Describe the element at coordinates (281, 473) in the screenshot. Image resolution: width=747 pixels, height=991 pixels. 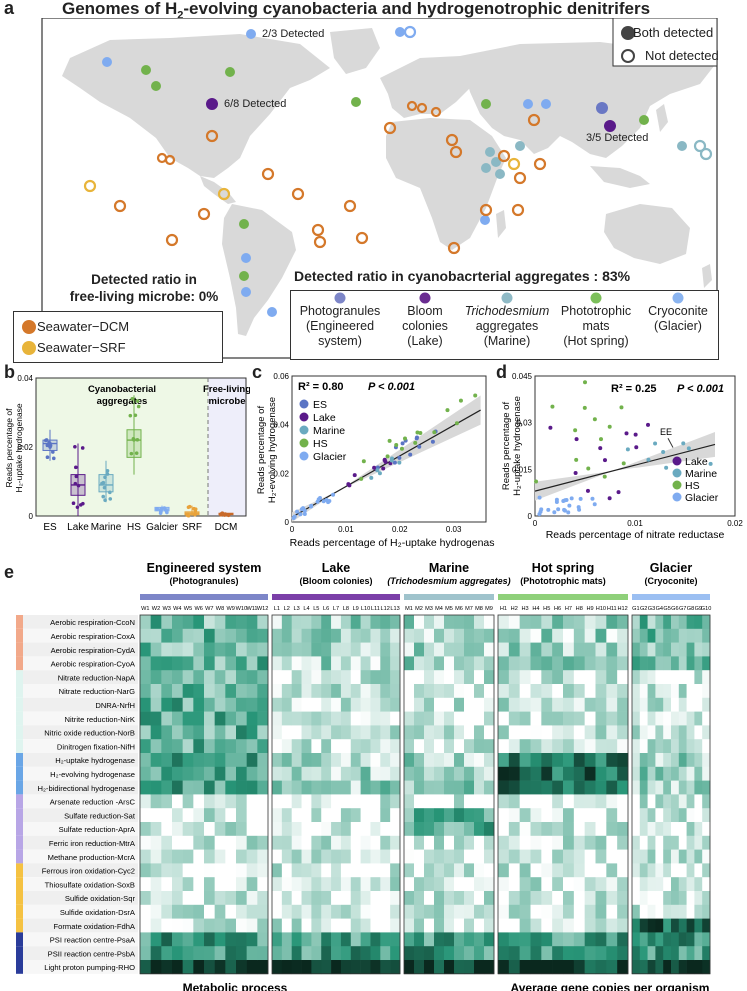
I see `ytick-label: 0.02` at that location.